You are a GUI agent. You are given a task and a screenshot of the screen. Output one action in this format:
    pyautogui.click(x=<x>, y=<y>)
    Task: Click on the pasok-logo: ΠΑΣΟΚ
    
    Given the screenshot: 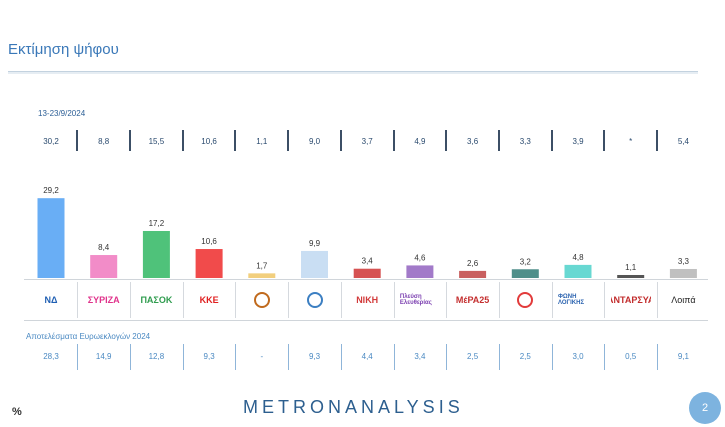 What is the action you would take?
    pyautogui.click(x=156, y=300)
    